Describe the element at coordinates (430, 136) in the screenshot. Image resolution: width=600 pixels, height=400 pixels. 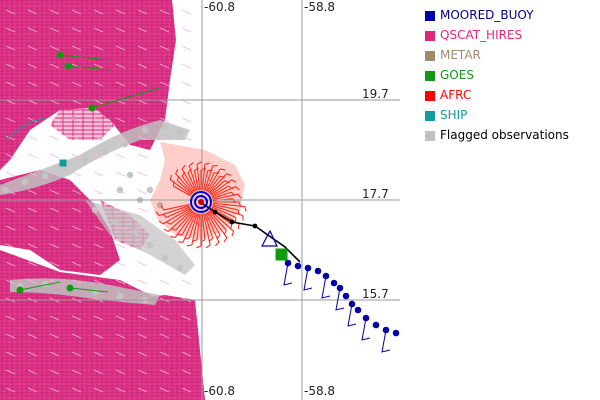
I see `legend-swatch-flagged-observations` at that location.